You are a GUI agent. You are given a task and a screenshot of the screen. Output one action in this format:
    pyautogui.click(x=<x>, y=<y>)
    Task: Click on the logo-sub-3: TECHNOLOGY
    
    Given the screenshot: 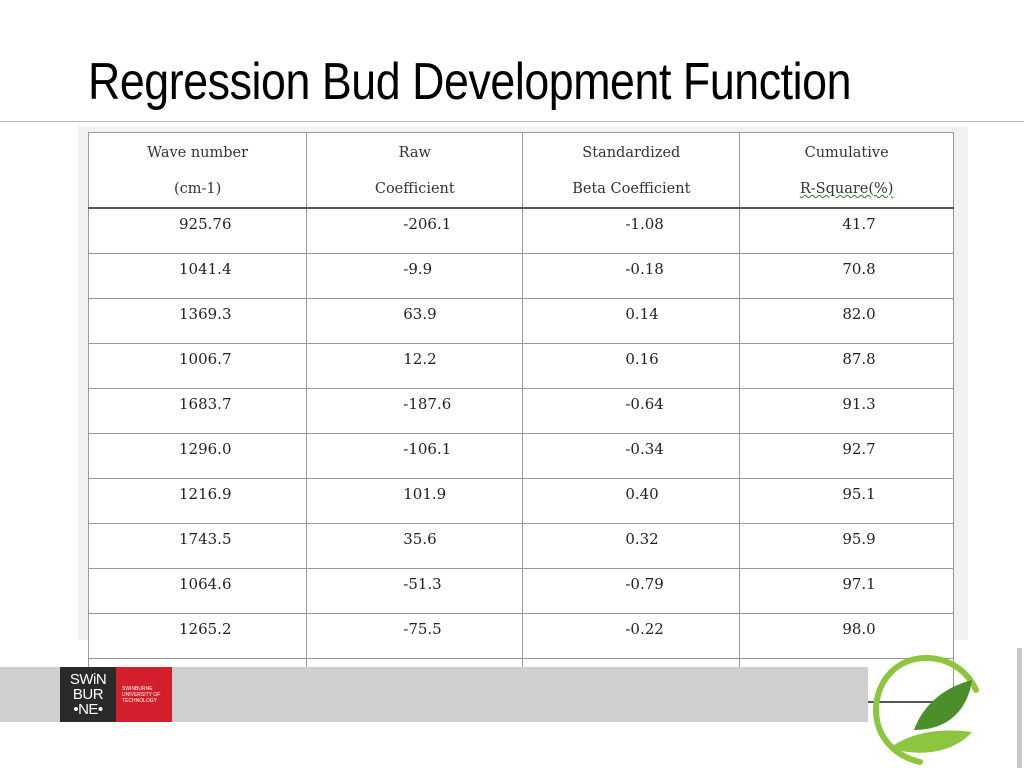 What is the action you would take?
    pyautogui.click(x=140, y=700)
    